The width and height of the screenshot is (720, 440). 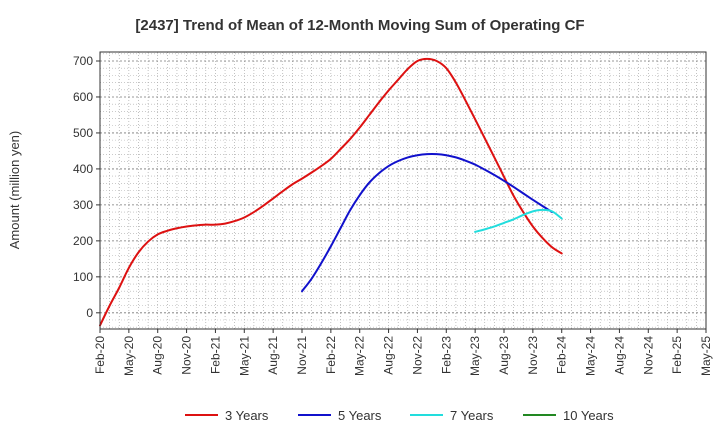 What do you see at coordinates (83, 169) in the screenshot?
I see `y-tick-label: 400` at bounding box center [83, 169].